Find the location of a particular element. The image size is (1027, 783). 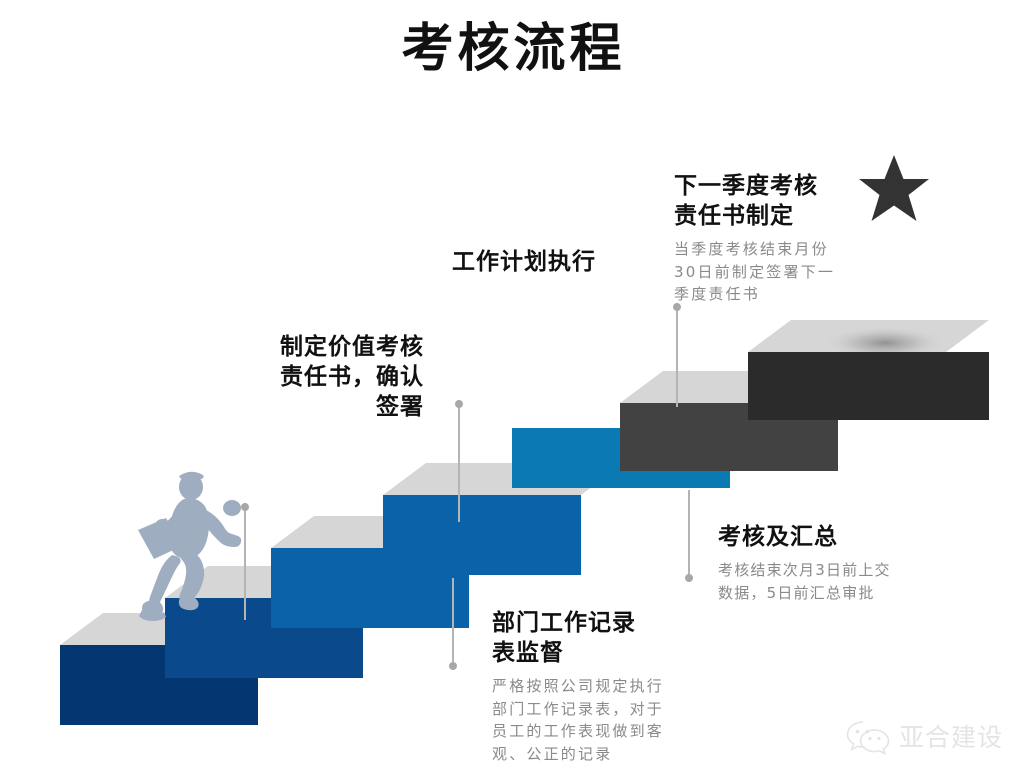

callout-create-value-assessment: 制定价值考核 责任书，确认 签署 is located at coordinates (318, 378).